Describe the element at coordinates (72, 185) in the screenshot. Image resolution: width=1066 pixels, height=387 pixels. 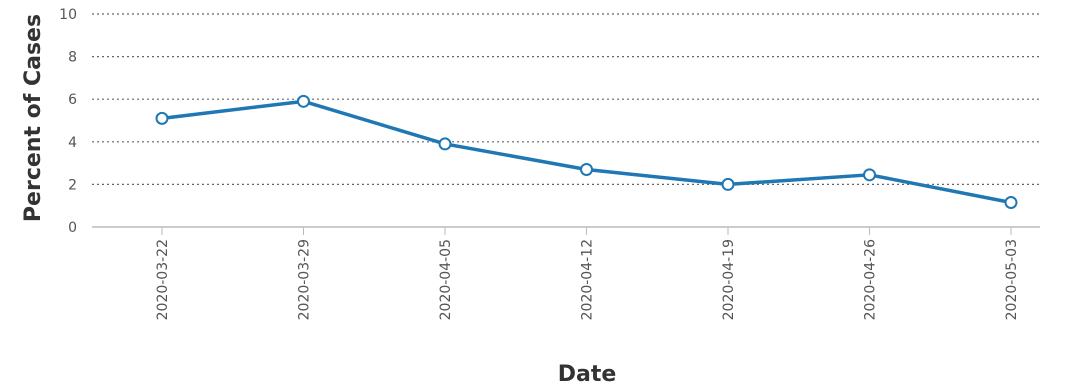
I see `y-tick-label: 2` at that location.